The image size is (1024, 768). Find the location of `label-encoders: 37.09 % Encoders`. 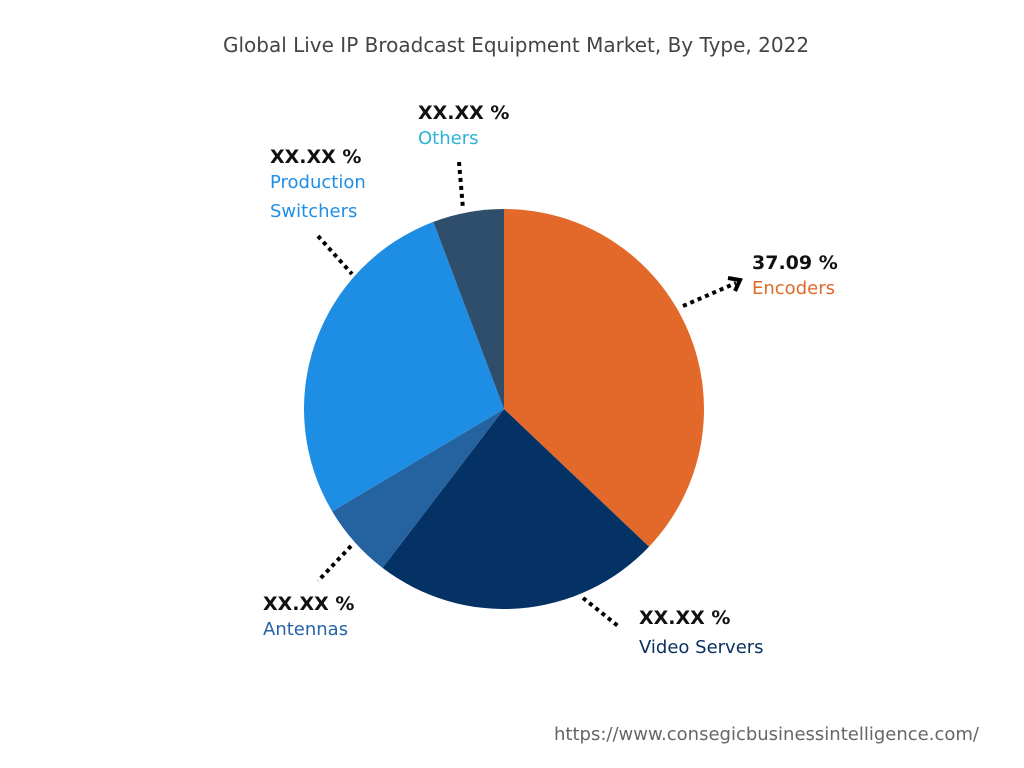

label-encoders: 37.09 % Encoders is located at coordinates (795, 277).